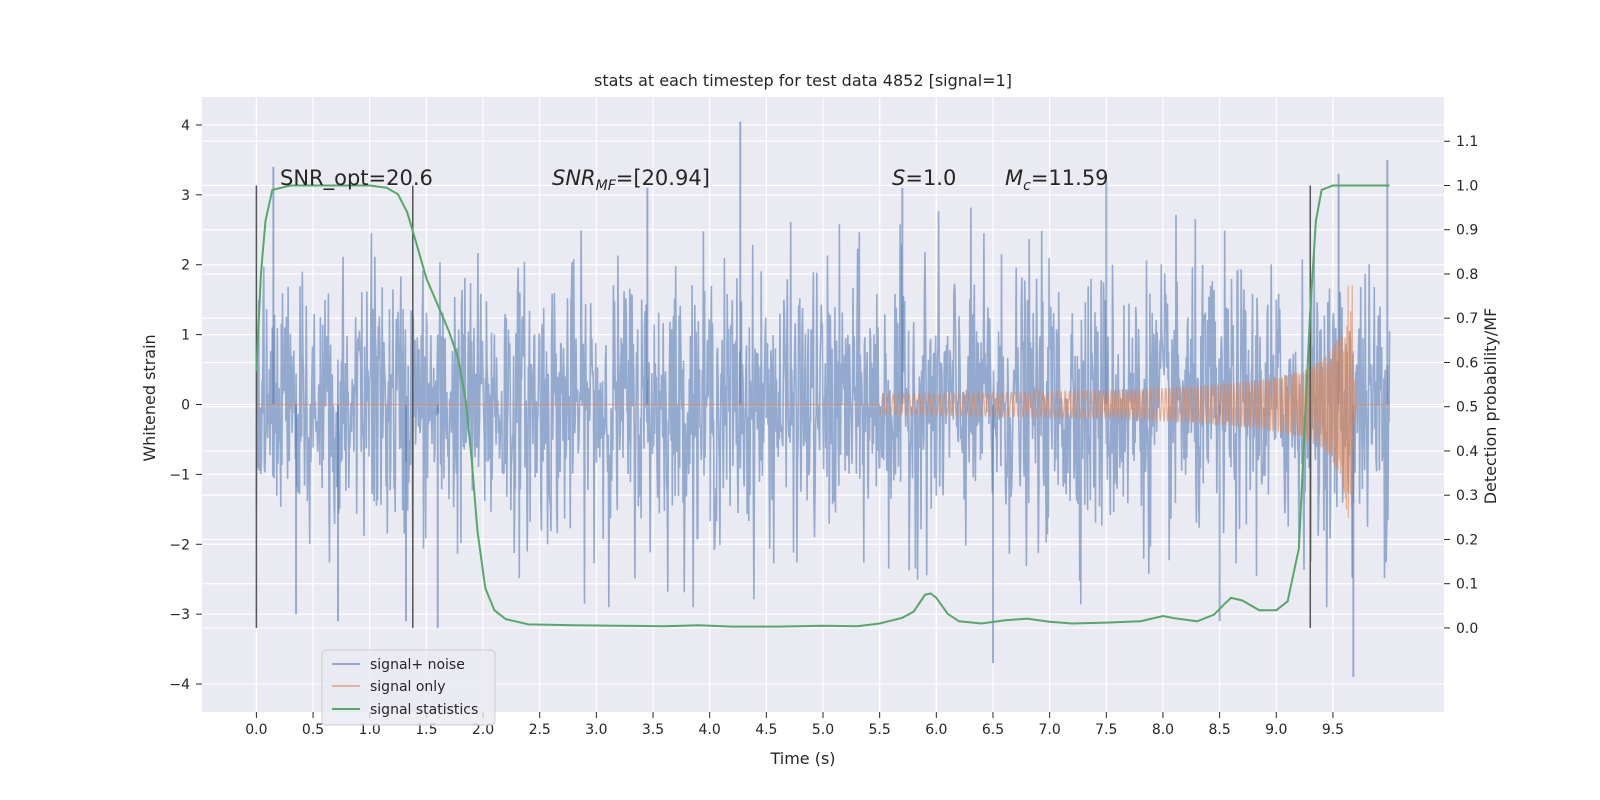 This screenshot has width=1600, height=800. What do you see at coordinates (1333, 730) in the screenshot?
I see `x-tick-label: 9.5` at bounding box center [1333, 730].